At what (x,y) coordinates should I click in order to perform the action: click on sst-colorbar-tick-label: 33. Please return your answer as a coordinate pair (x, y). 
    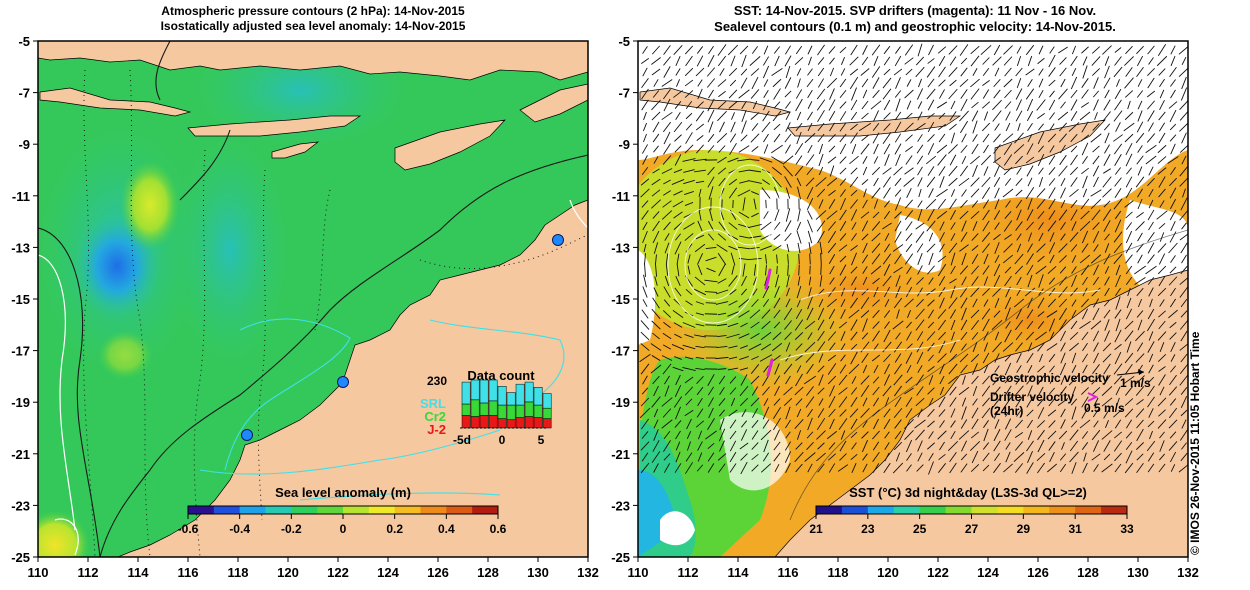
    Looking at the image, I should click on (1127, 529).